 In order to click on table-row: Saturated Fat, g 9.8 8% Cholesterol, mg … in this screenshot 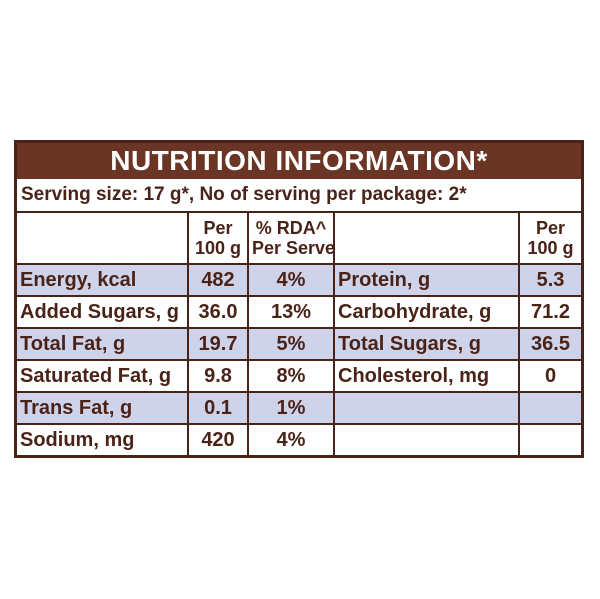, I will do `click(299, 376)`.